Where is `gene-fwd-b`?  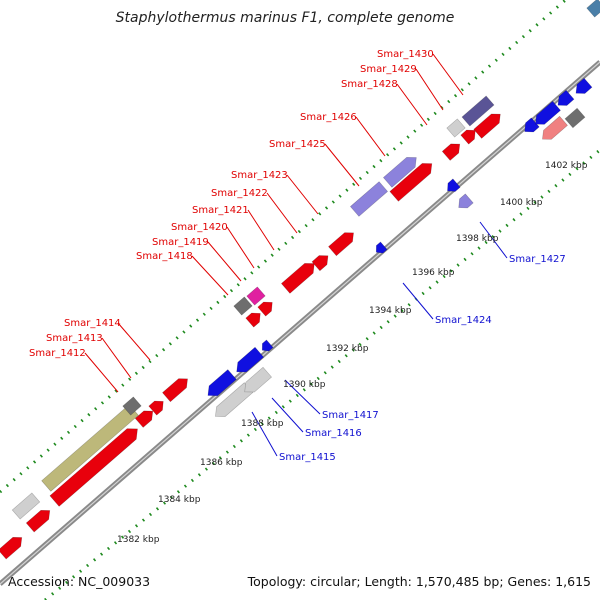 gene-fwd-b is located at coordinates (38, 521).